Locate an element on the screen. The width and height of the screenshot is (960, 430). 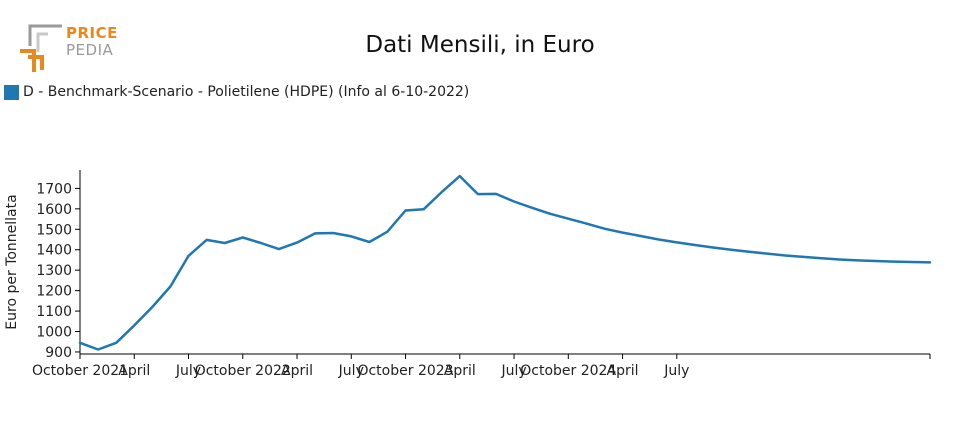
legend-swatch is located at coordinates (11, 92).